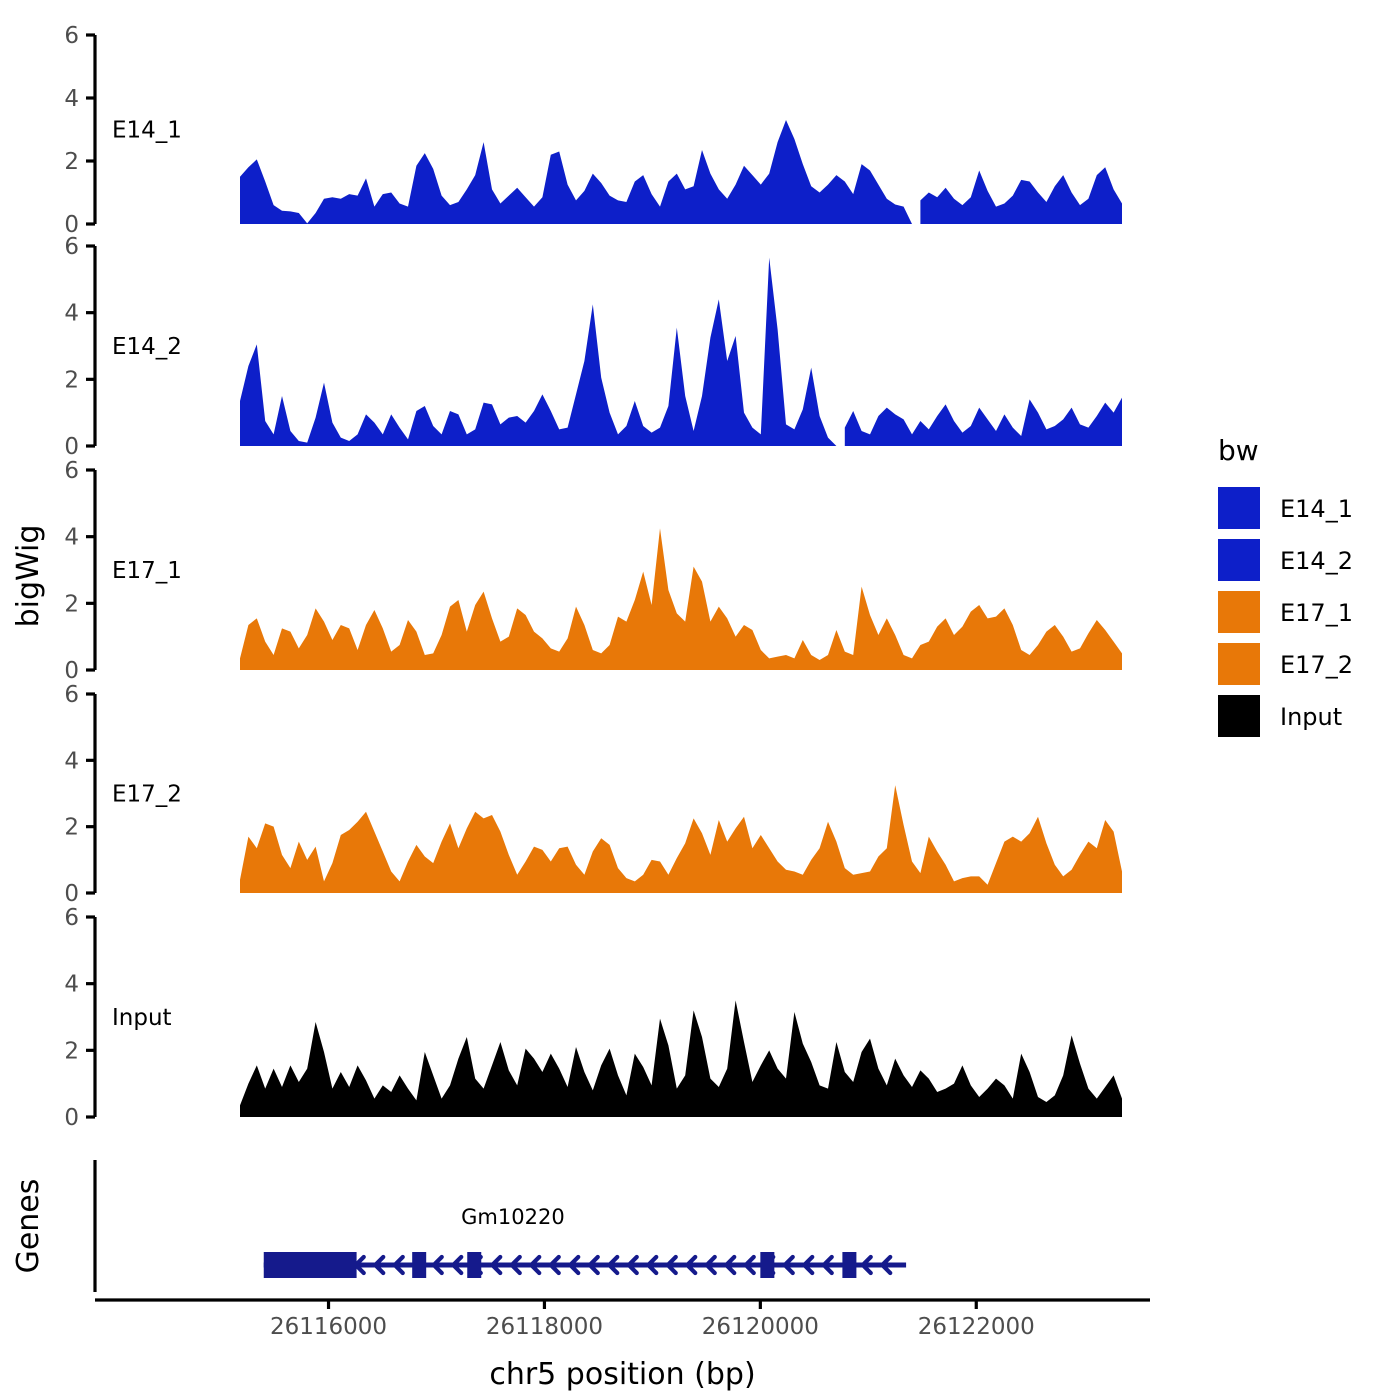 This screenshot has height=1400, width=1400. Describe the element at coordinates (1316, 665) in the screenshot. I see `legend-label-e17_2: E17_2` at that location.